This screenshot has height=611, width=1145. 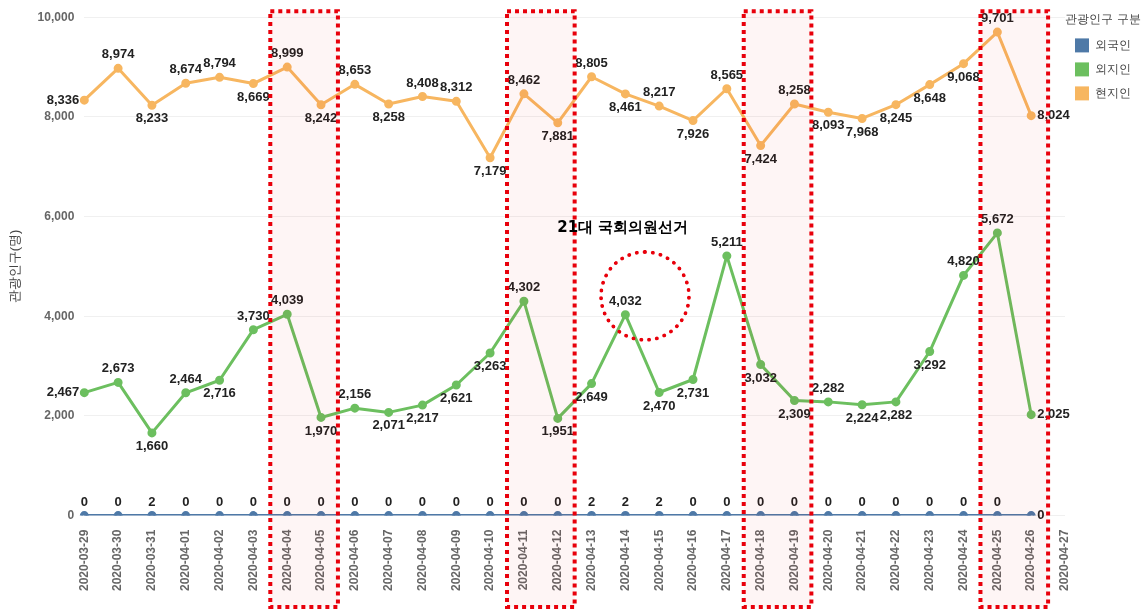 I want to click on x-tick-label: 2020-04-09, so click(x=455, y=560).